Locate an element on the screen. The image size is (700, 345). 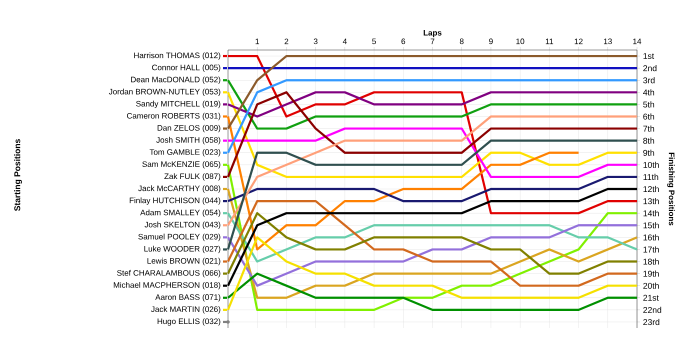
y-tick-label: 23rd is located at coordinates (651, 322).